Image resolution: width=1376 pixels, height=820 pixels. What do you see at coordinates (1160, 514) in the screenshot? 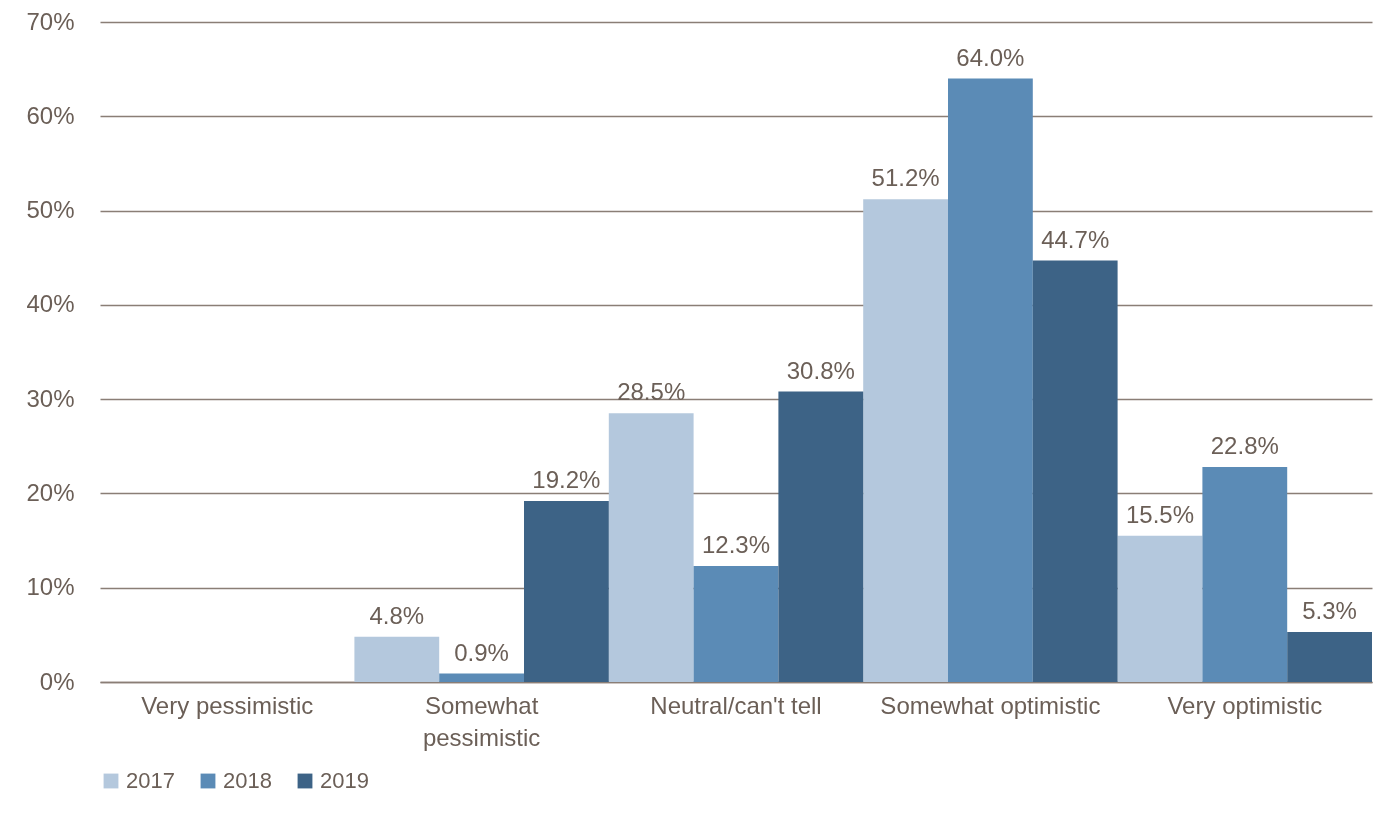
I see `data-label: 15.5%` at bounding box center [1160, 514].